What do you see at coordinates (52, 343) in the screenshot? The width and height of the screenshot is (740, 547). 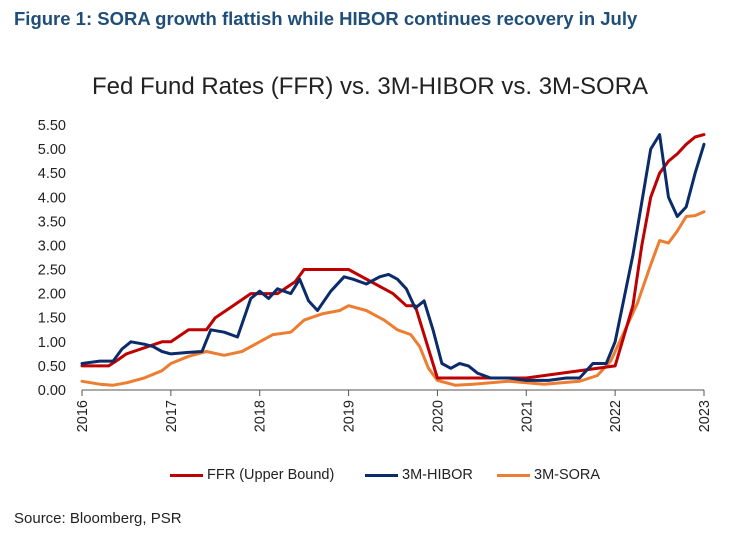 I see `y-tick-label: 1.00` at bounding box center [52, 343].